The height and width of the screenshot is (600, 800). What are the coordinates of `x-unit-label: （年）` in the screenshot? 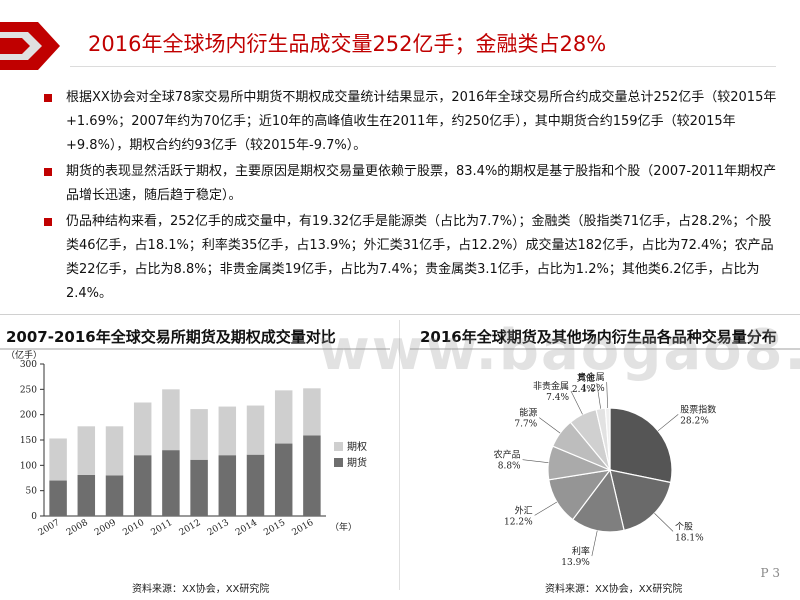 It's located at (343, 527).